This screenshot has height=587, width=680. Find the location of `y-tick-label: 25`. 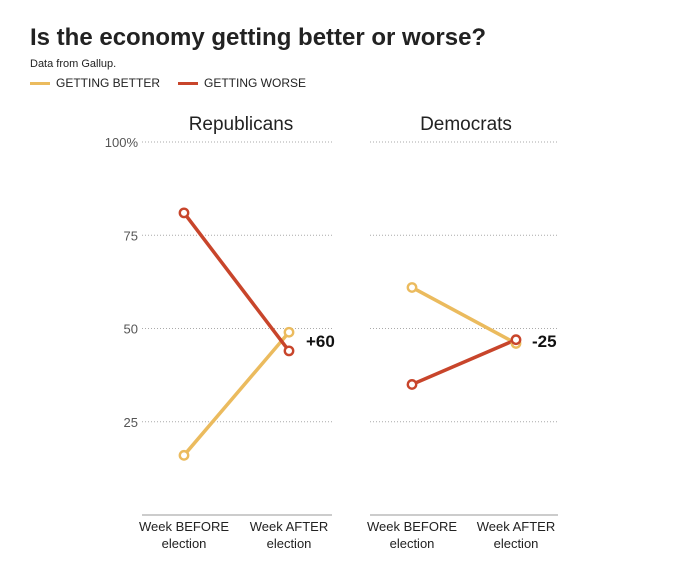

y-tick-label: 25 is located at coordinates (131, 422).